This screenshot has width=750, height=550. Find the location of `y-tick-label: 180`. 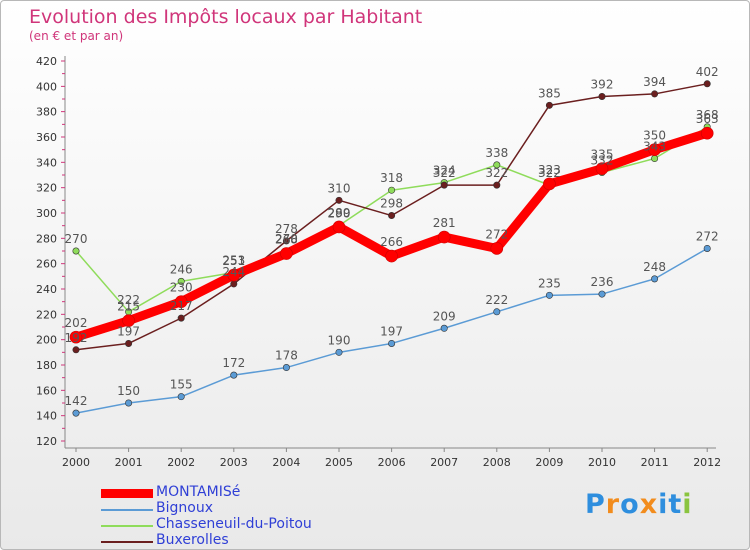

y-tick-label: 180 is located at coordinates (46, 365).